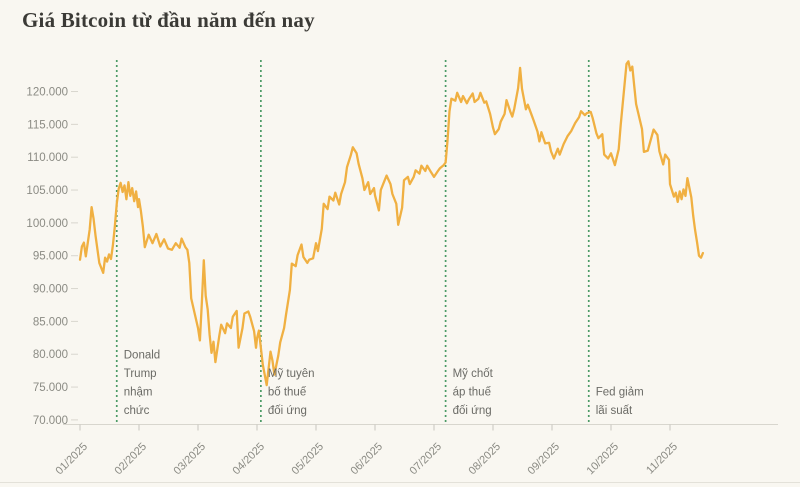 This screenshot has width=800, height=487. Describe the element at coordinates (47, 191) in the screenshot. I see `svg-text: 105.000` at that location.